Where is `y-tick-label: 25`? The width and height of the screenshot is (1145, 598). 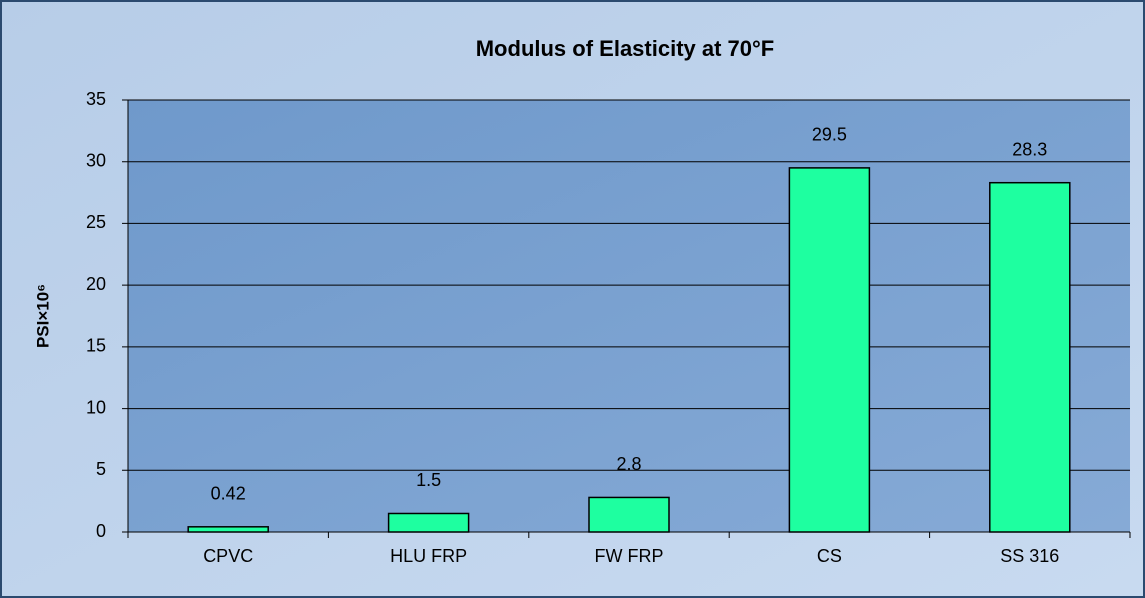
y-tick-label: 25 is located at coordinates (96, 222).